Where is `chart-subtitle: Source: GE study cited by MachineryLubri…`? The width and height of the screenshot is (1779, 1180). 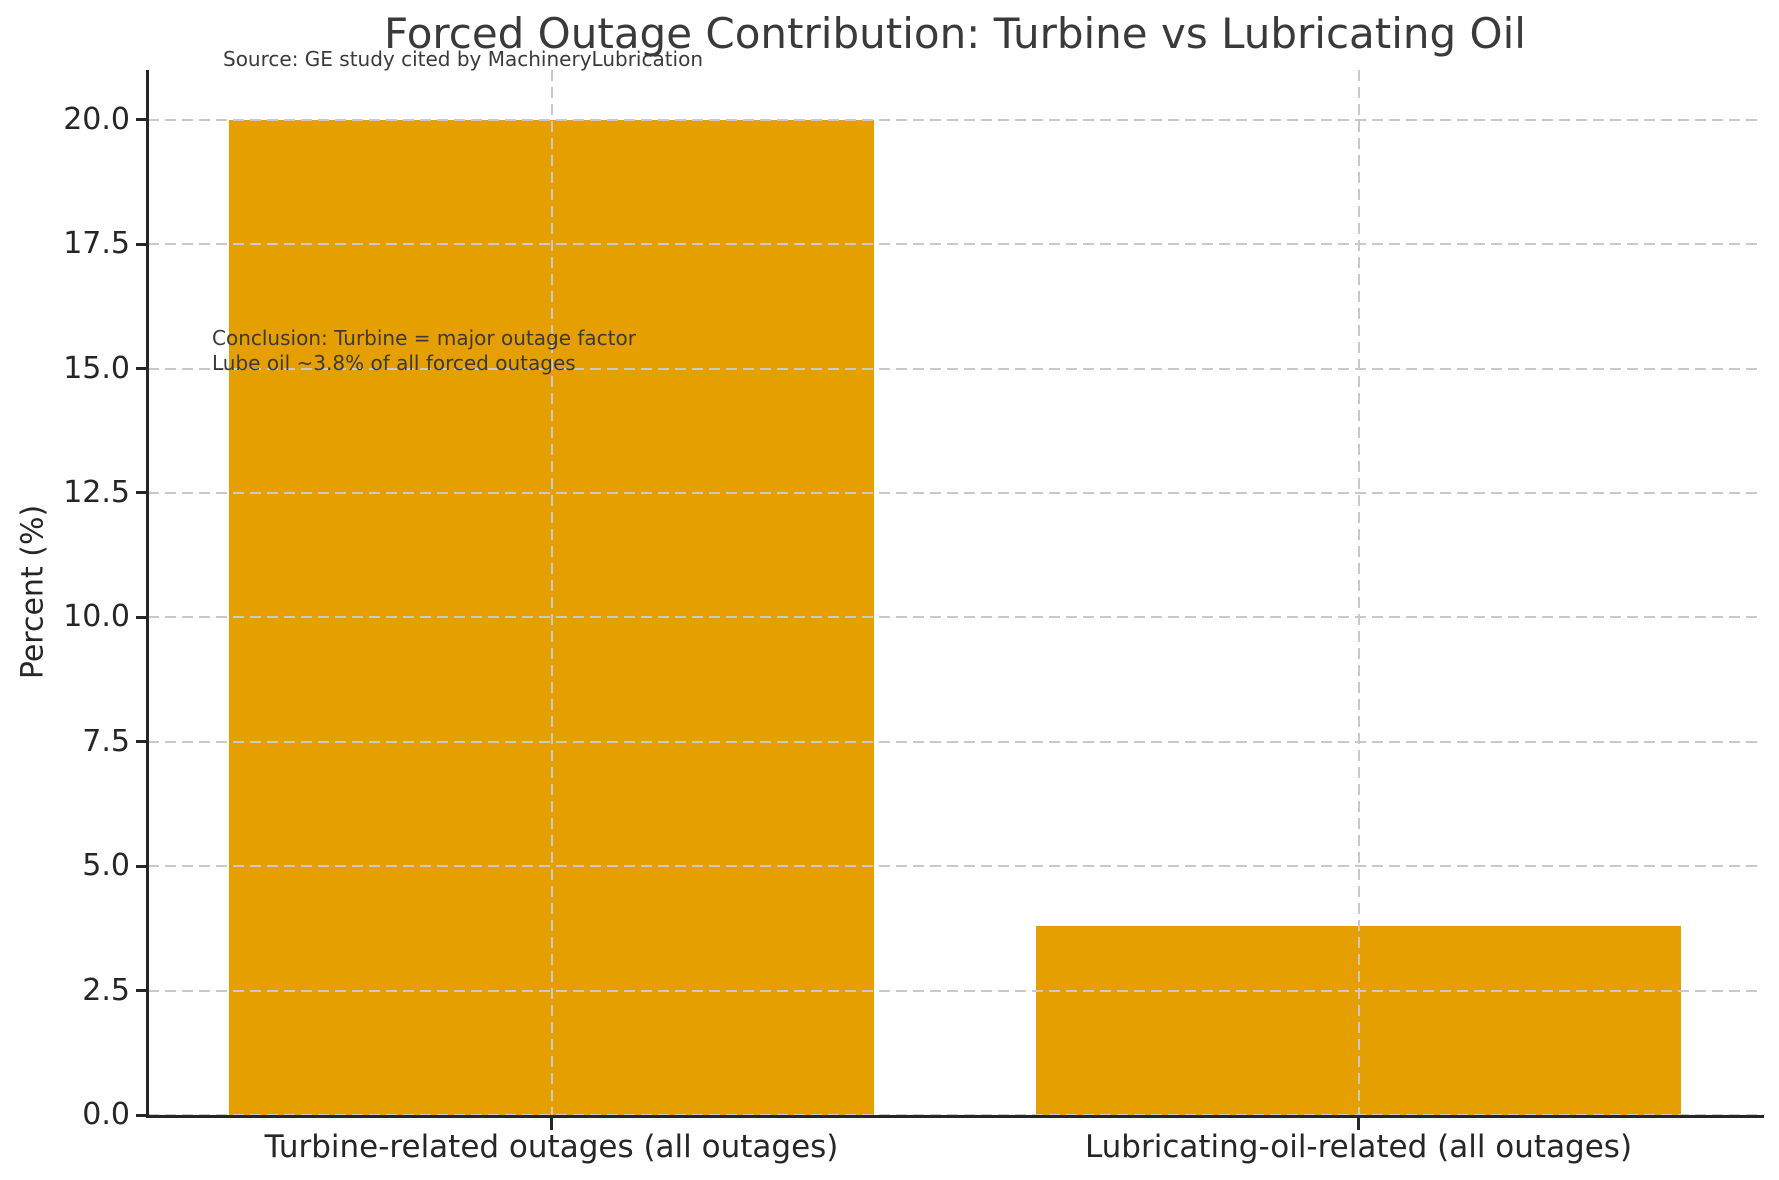
chart-subtitle: Source: GE study cited by MachineryLubri… is located at coordinates (463, 59).